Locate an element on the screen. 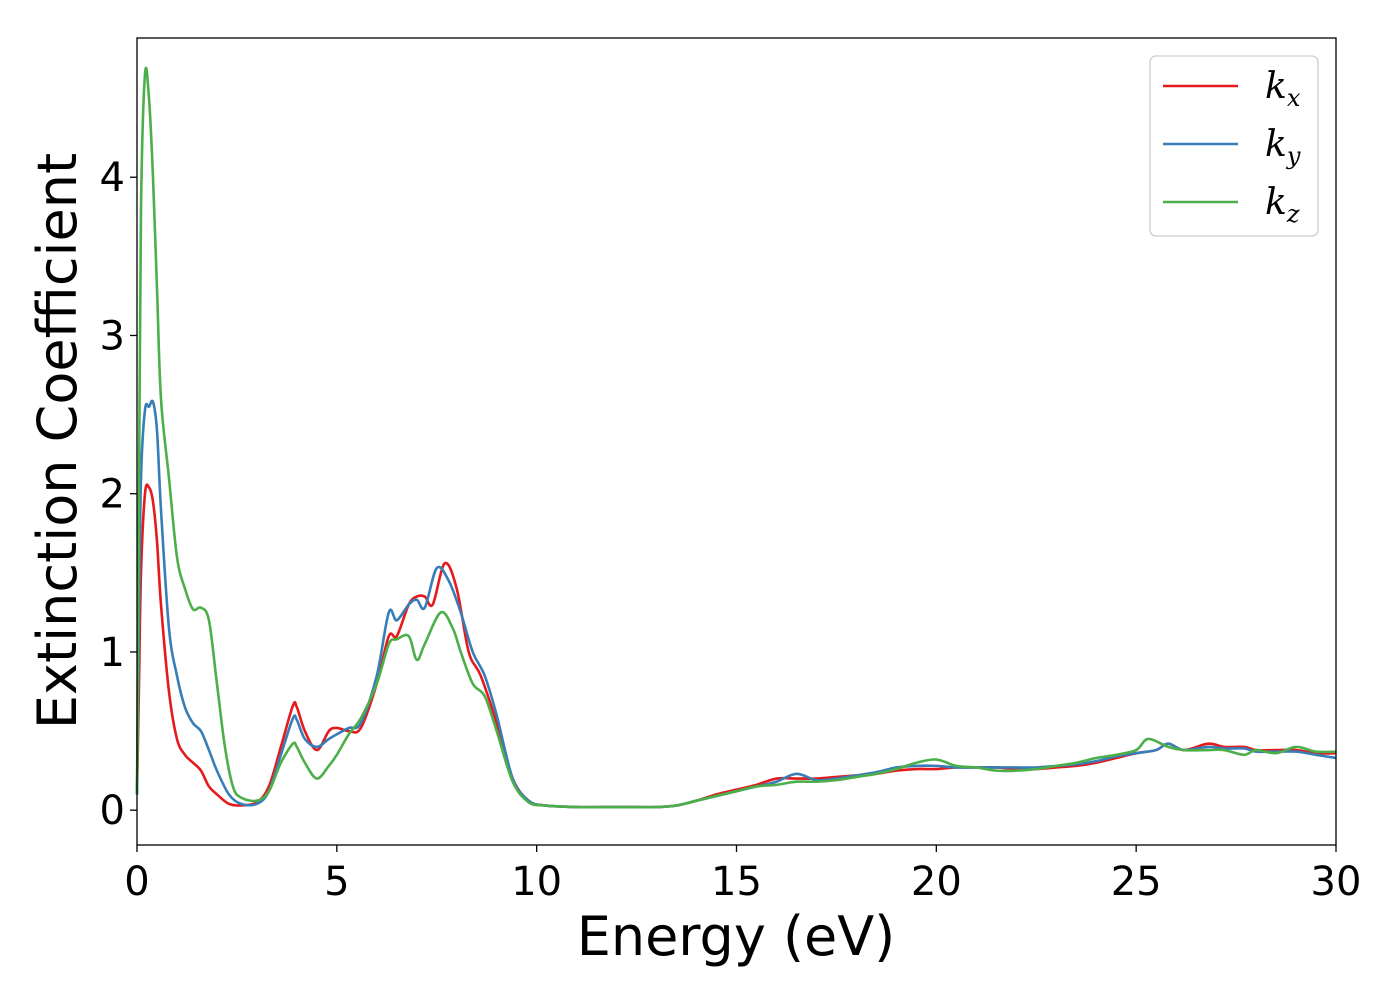 The image size is (1400, 1000). legend-box is located at coordinates (1234, 146).